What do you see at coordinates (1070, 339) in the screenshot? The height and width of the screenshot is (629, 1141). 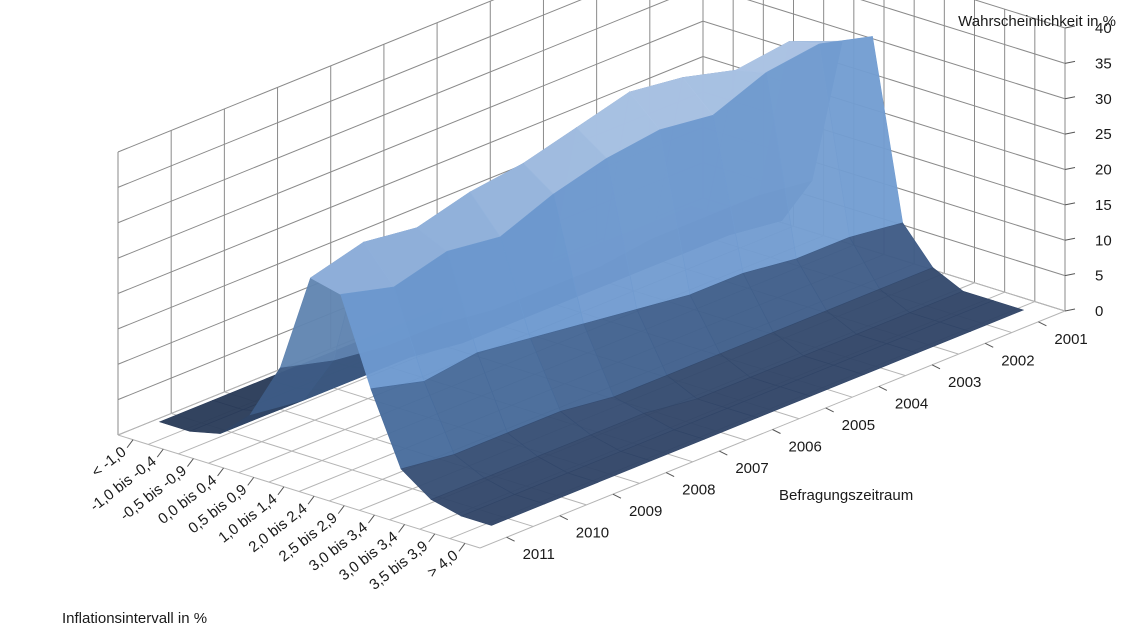 I see `period-tick-label: 2001` at bounding box center [1070, 339].